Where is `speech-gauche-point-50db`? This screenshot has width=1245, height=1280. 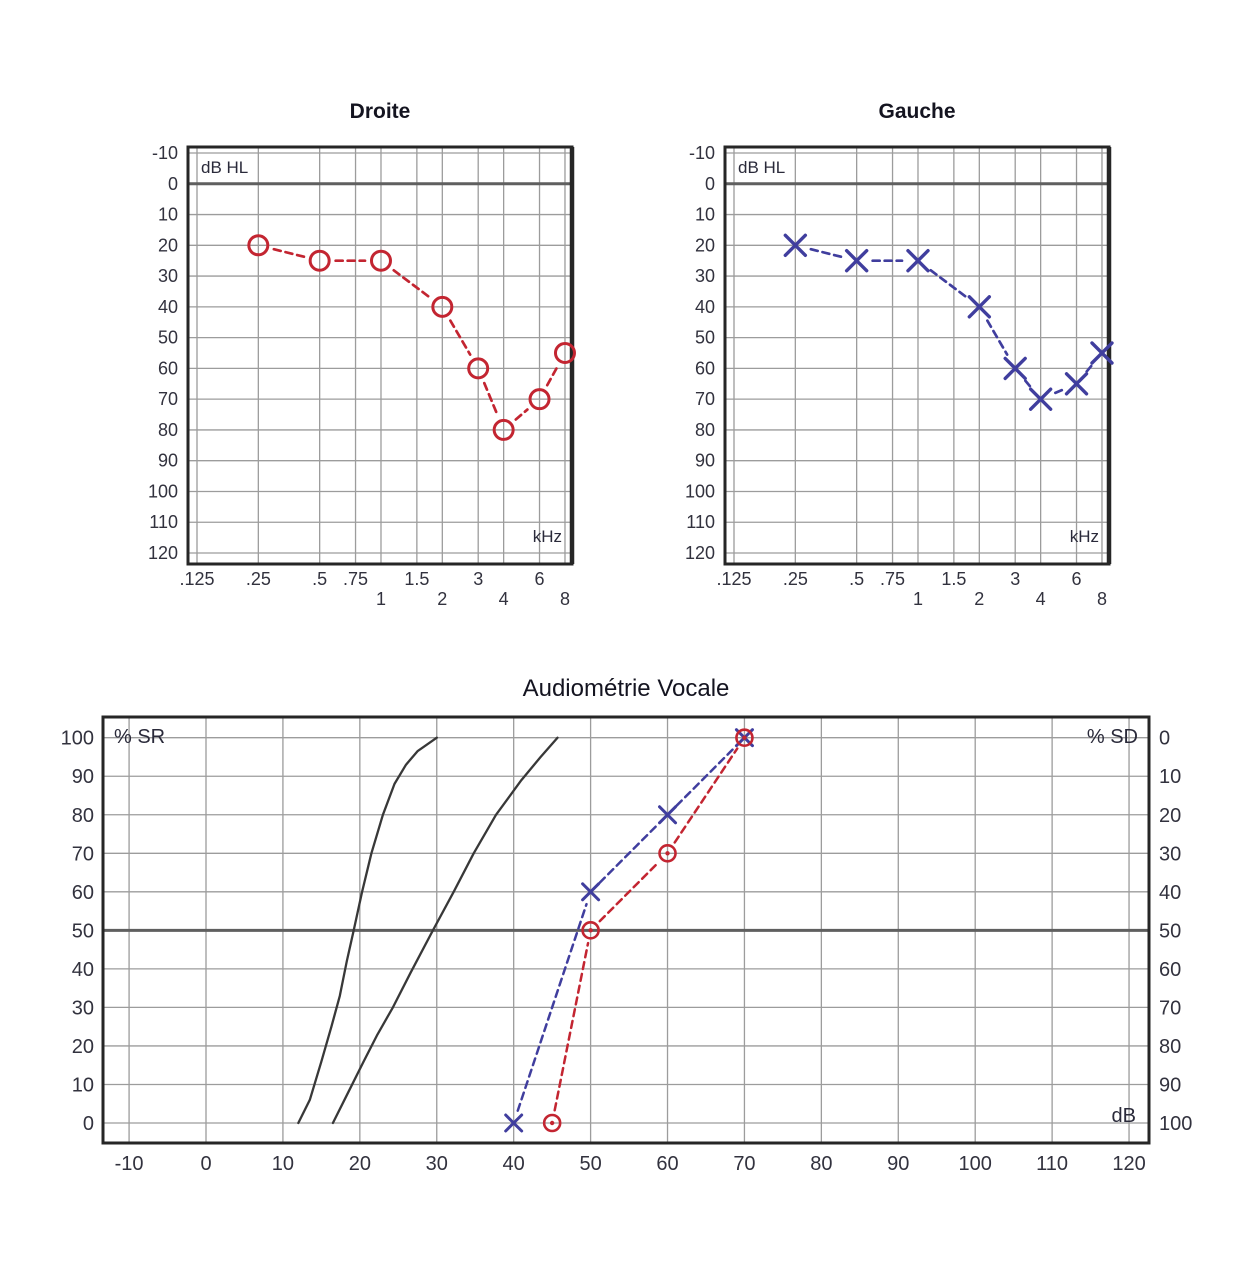 speech-gauche-point-50db is located at coordinates (591, 892).